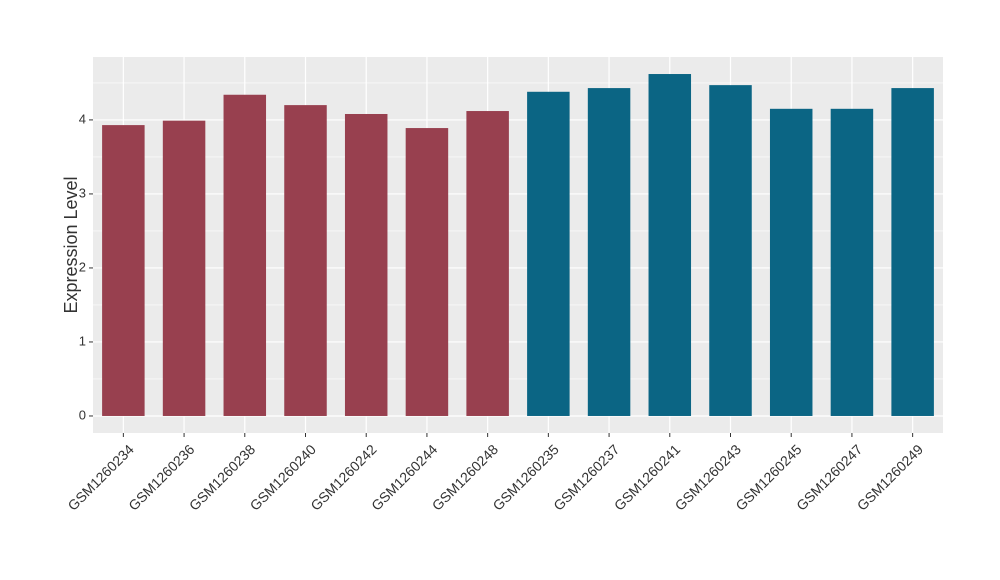  What do you see at coordinates (82, 118) in the screenshot?
I see `y-tick-label: 4` at bounding box center [82, 118].